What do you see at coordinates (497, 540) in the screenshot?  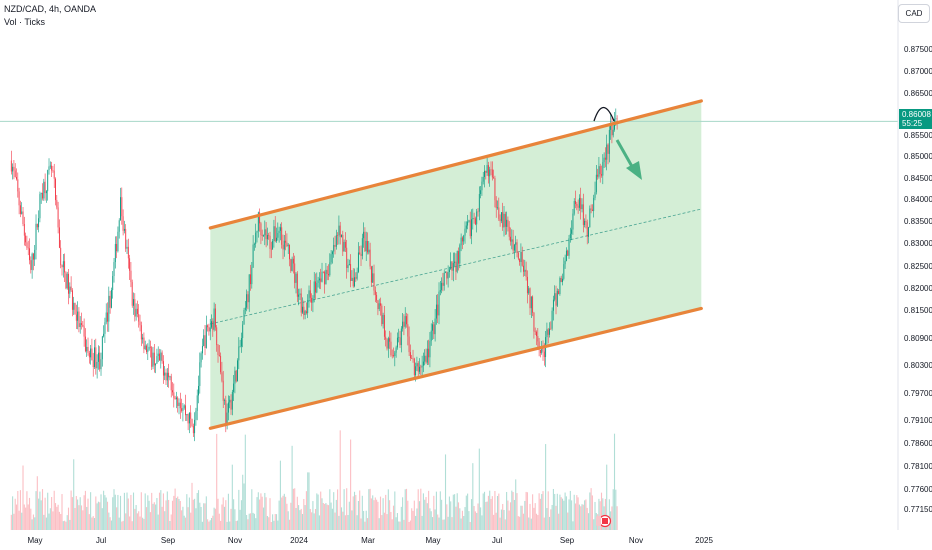 I see `time-tick-label: Jul` at bounding box center [497, 540].